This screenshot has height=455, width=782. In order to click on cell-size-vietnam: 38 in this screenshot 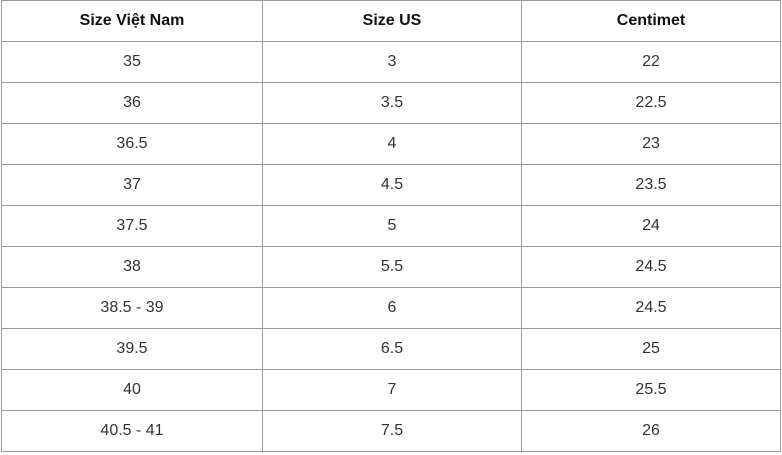, I will do `click(132, 267)`.